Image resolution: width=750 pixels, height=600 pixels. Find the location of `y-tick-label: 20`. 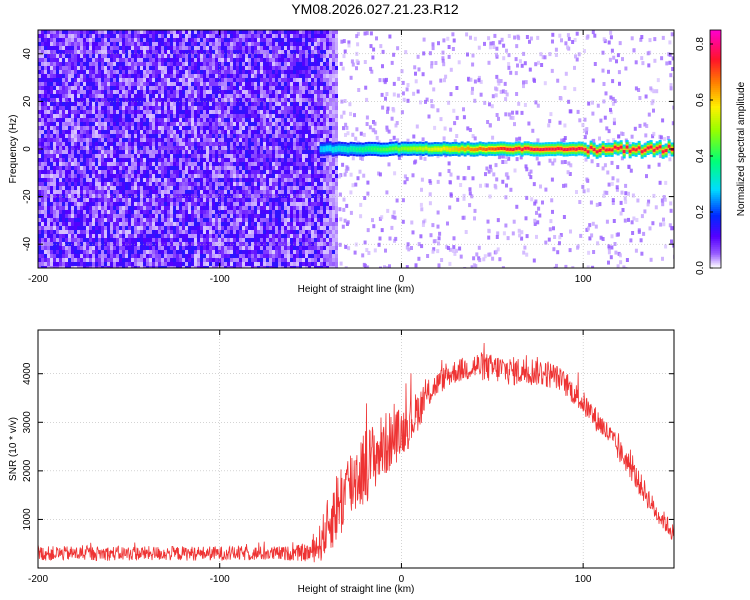

y-tick-label: 20 is located at coordinates (27, 101).